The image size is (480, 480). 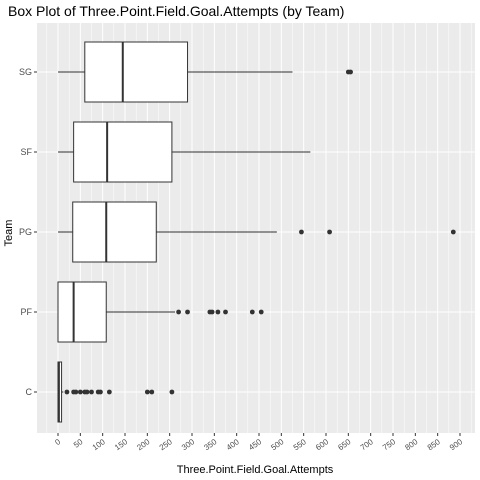 I want to click on x-tick-label-150: 150, so click(x=121, y=444).